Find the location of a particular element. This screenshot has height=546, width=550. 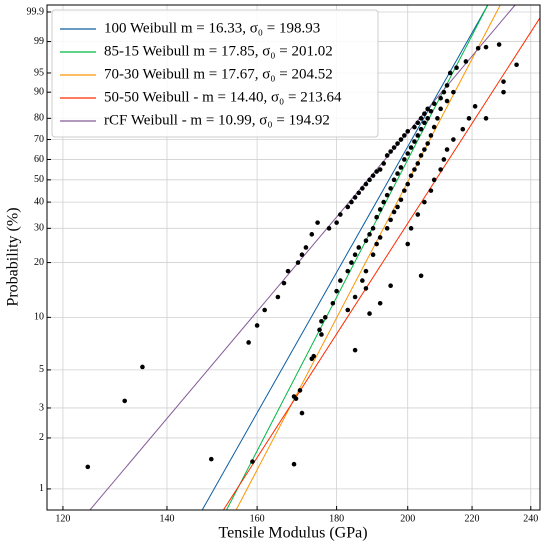

y-tick-label: 1 is located at coordinates (41, 488).